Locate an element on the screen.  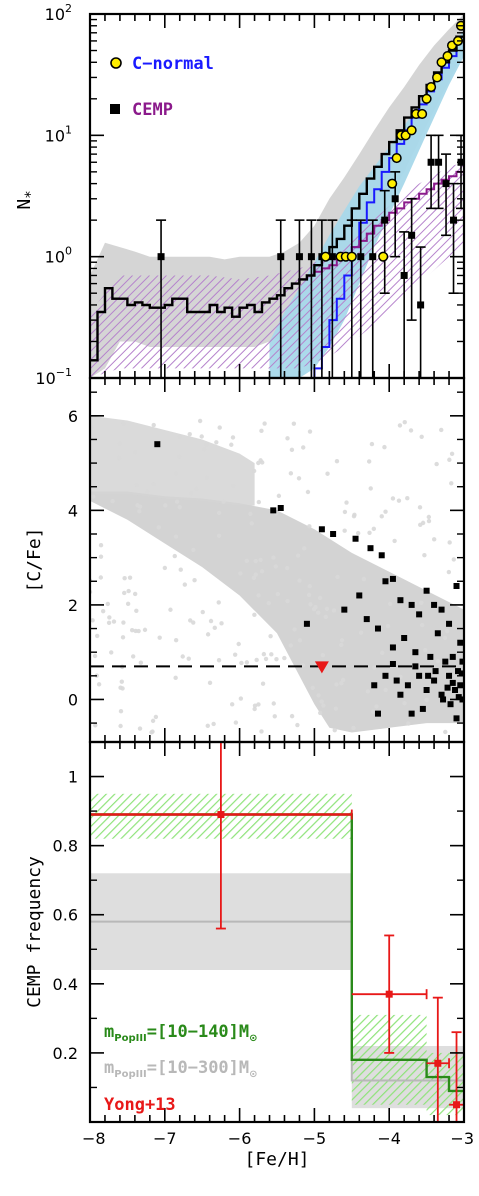
x-tick-label: −7 is located at coordinates (165, 1138).